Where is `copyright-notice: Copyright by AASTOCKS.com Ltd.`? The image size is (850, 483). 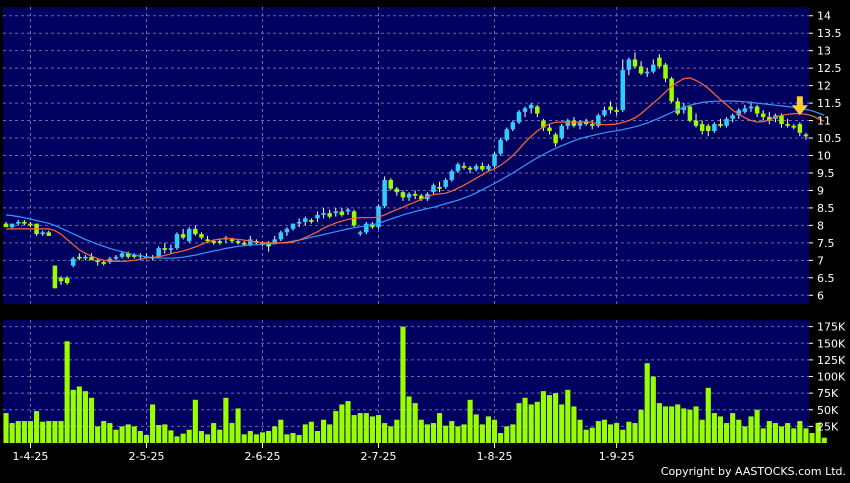
copyright-notice: Copyright by AASTOCKS.com Ltd. is located at coordinates (753, 471).